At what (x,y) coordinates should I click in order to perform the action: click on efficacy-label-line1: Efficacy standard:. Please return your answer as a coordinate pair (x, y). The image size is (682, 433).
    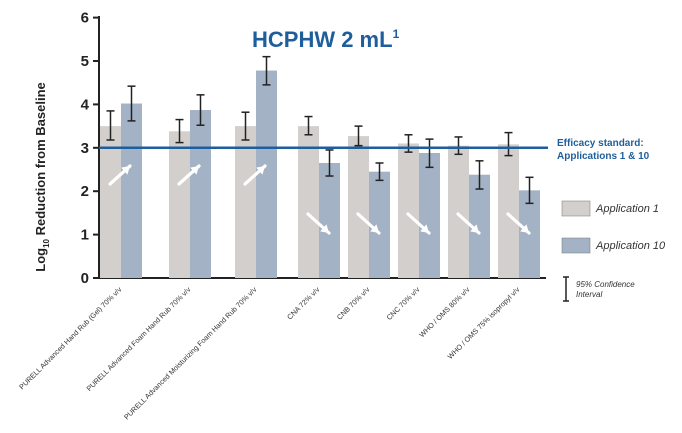
    Looking at the image, I should click on (600, 143).